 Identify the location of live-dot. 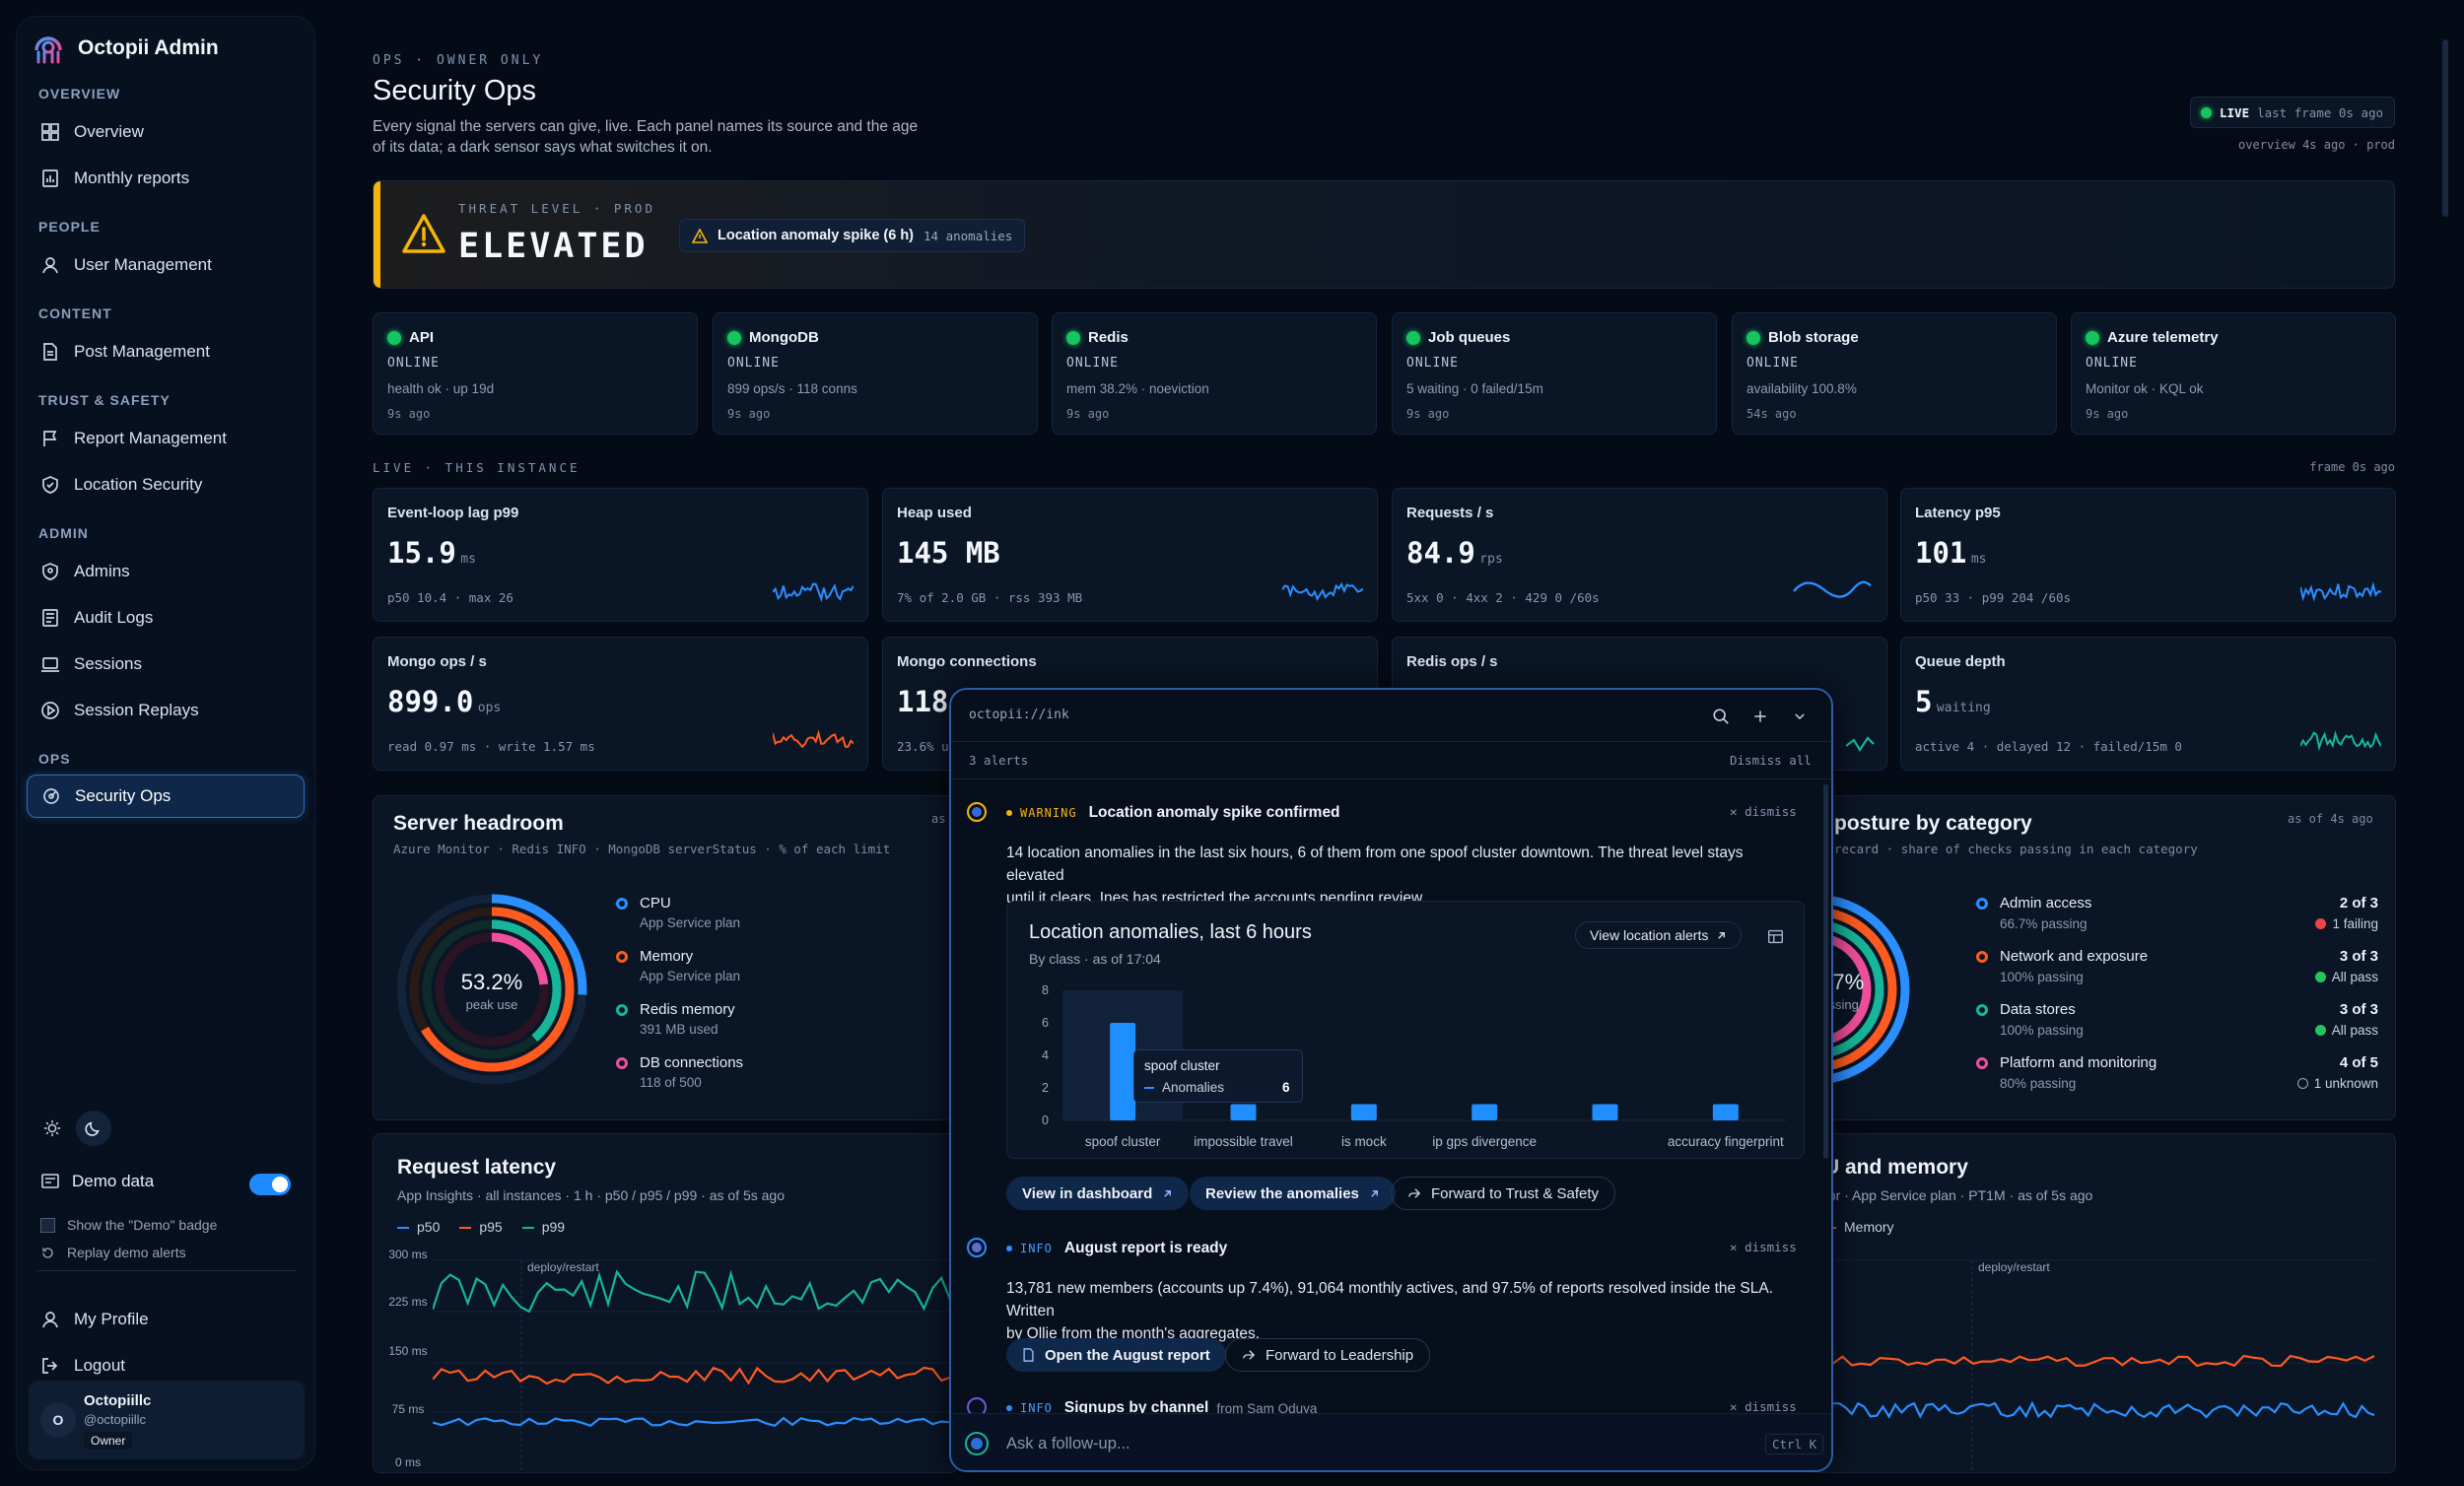
(2206, 112).